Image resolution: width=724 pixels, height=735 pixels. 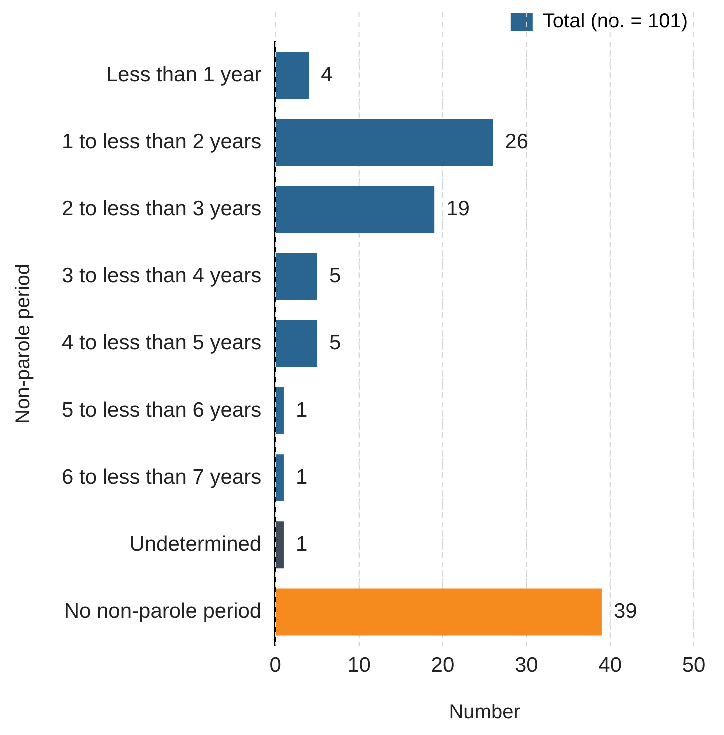 I want to click on y-tick-label: 4 to less than 5 years, so click(x=162, y=343).